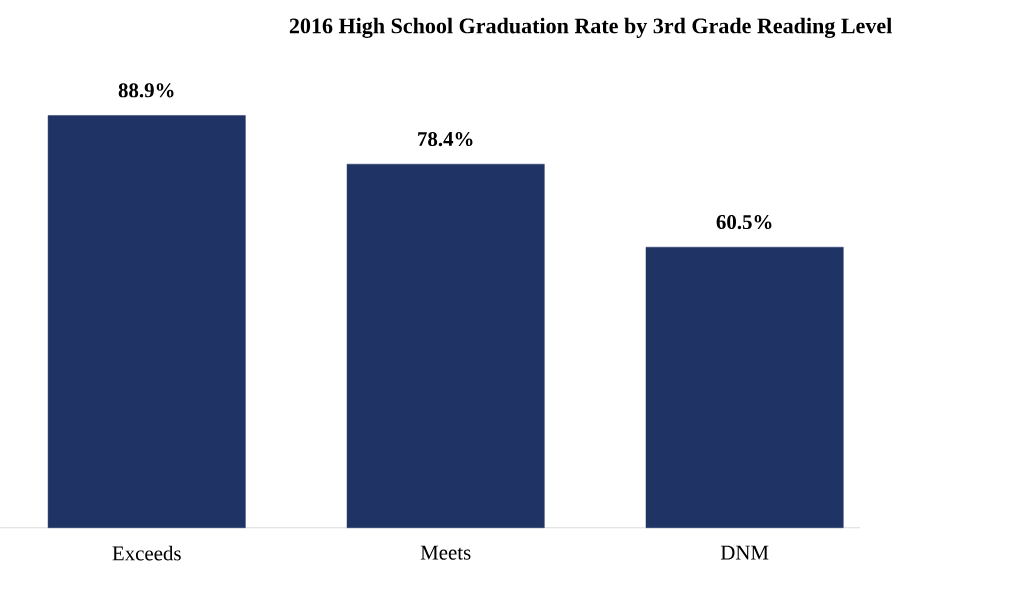  Describe the element at coordinates (445, 139) in the screenshot. I see `data-label: 78.4%` at that location.